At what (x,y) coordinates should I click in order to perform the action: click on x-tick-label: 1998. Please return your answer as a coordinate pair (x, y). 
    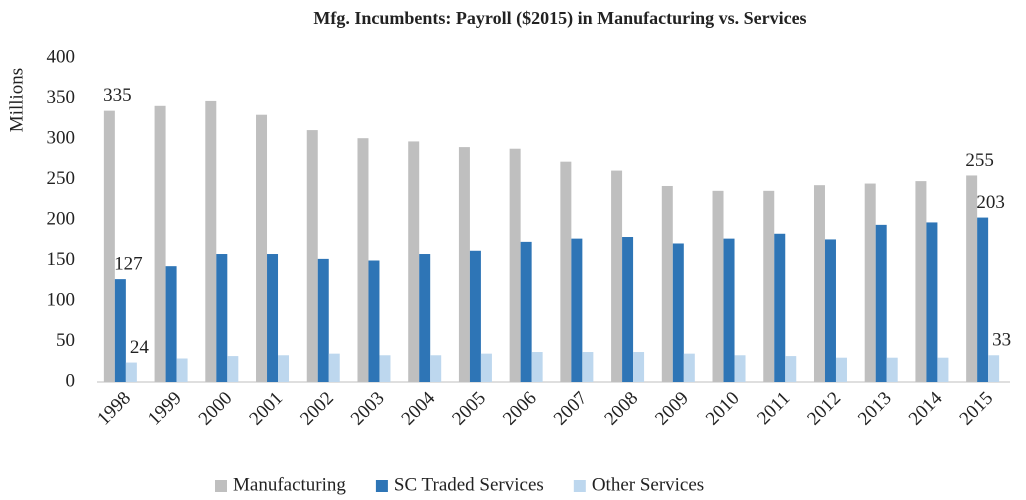
    Looking at the image, I should click on (114, 409).